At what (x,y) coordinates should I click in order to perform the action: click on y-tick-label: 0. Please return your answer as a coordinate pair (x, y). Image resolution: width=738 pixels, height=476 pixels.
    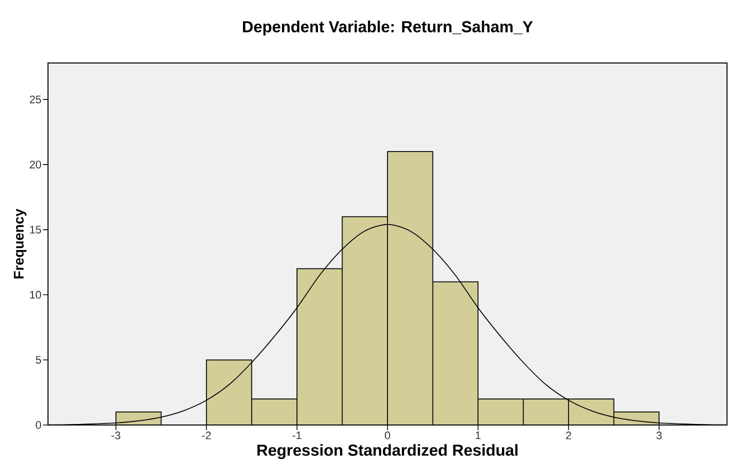
    Looking at the image, I should click on (39, 425).